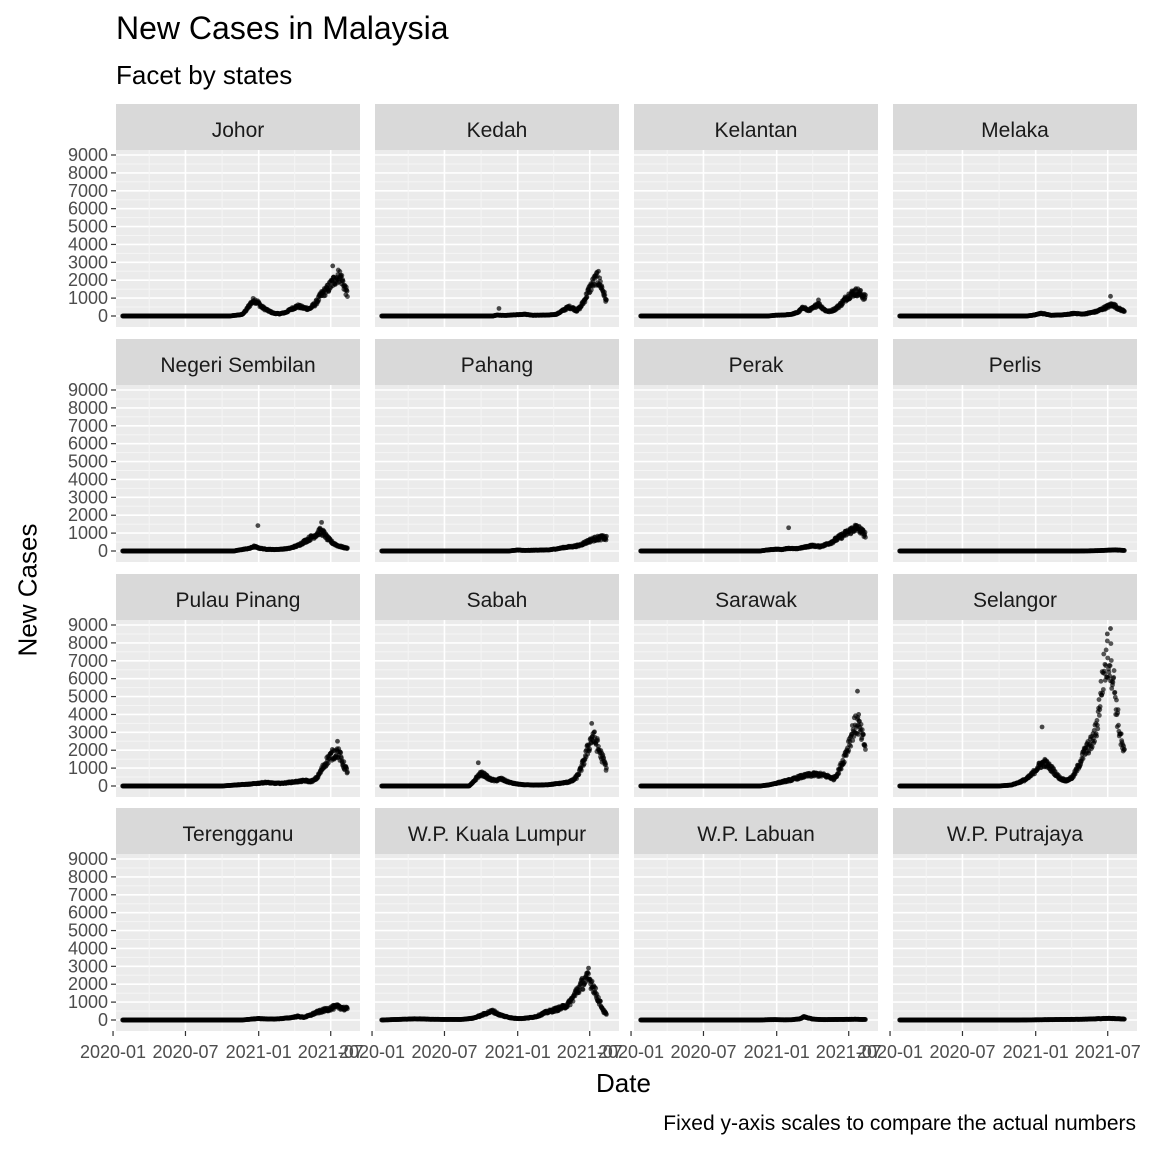 The image size is (1152, 1152). What do you see at coordinates (237, 365) in the screenshot?
I see `facet-strip-label: Negeri Sembilan` at bounding box center [237, 365].